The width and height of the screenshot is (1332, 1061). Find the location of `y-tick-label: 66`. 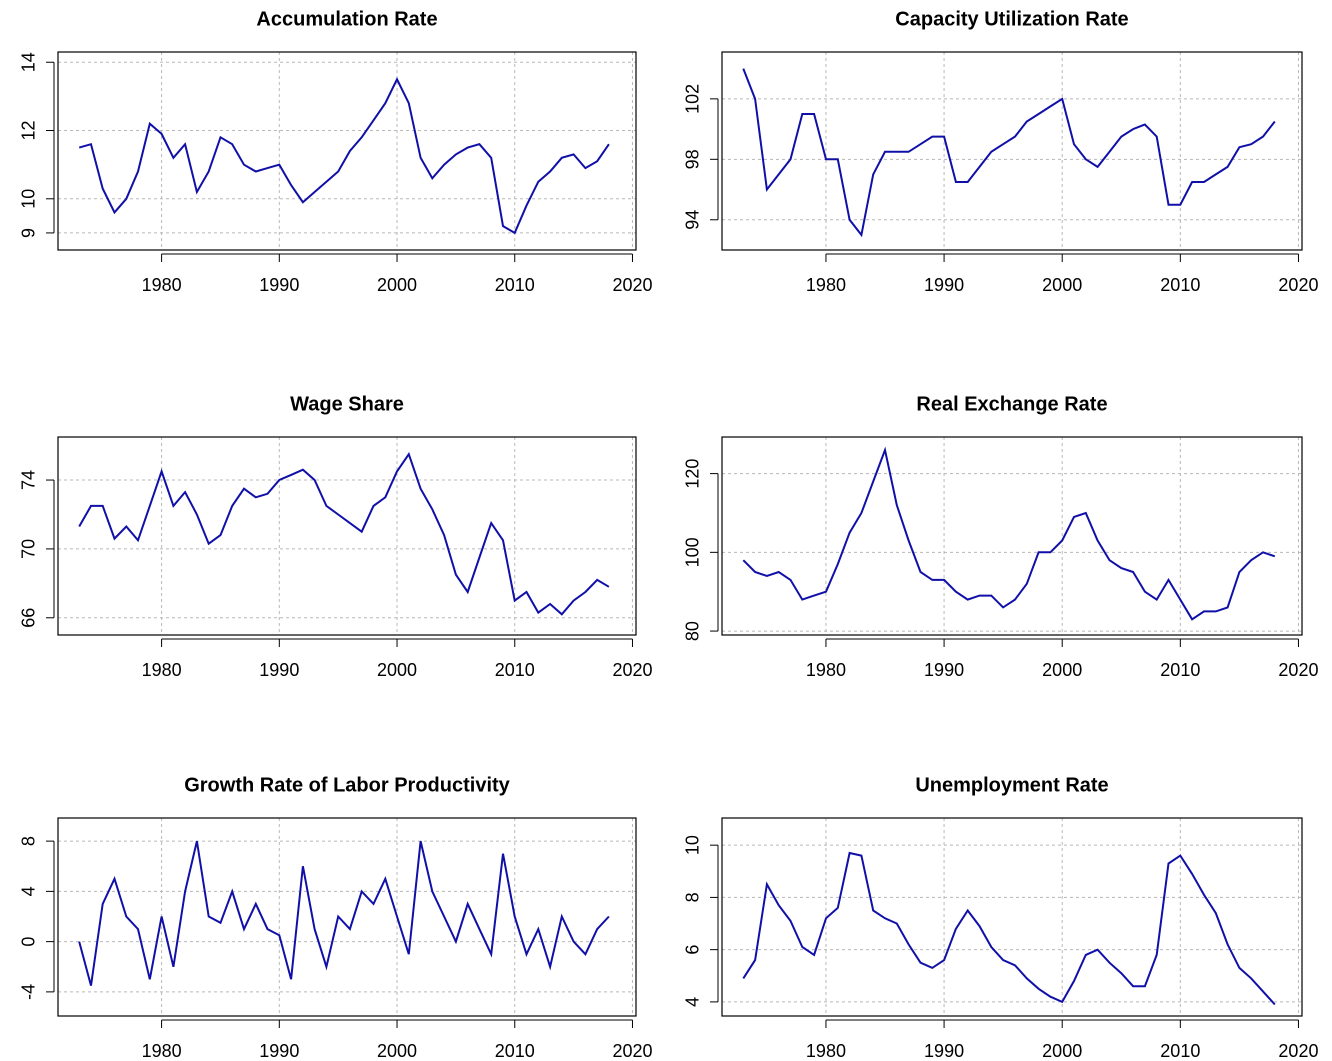

y-tick-label: 66 is located at coordinates (29, 618).